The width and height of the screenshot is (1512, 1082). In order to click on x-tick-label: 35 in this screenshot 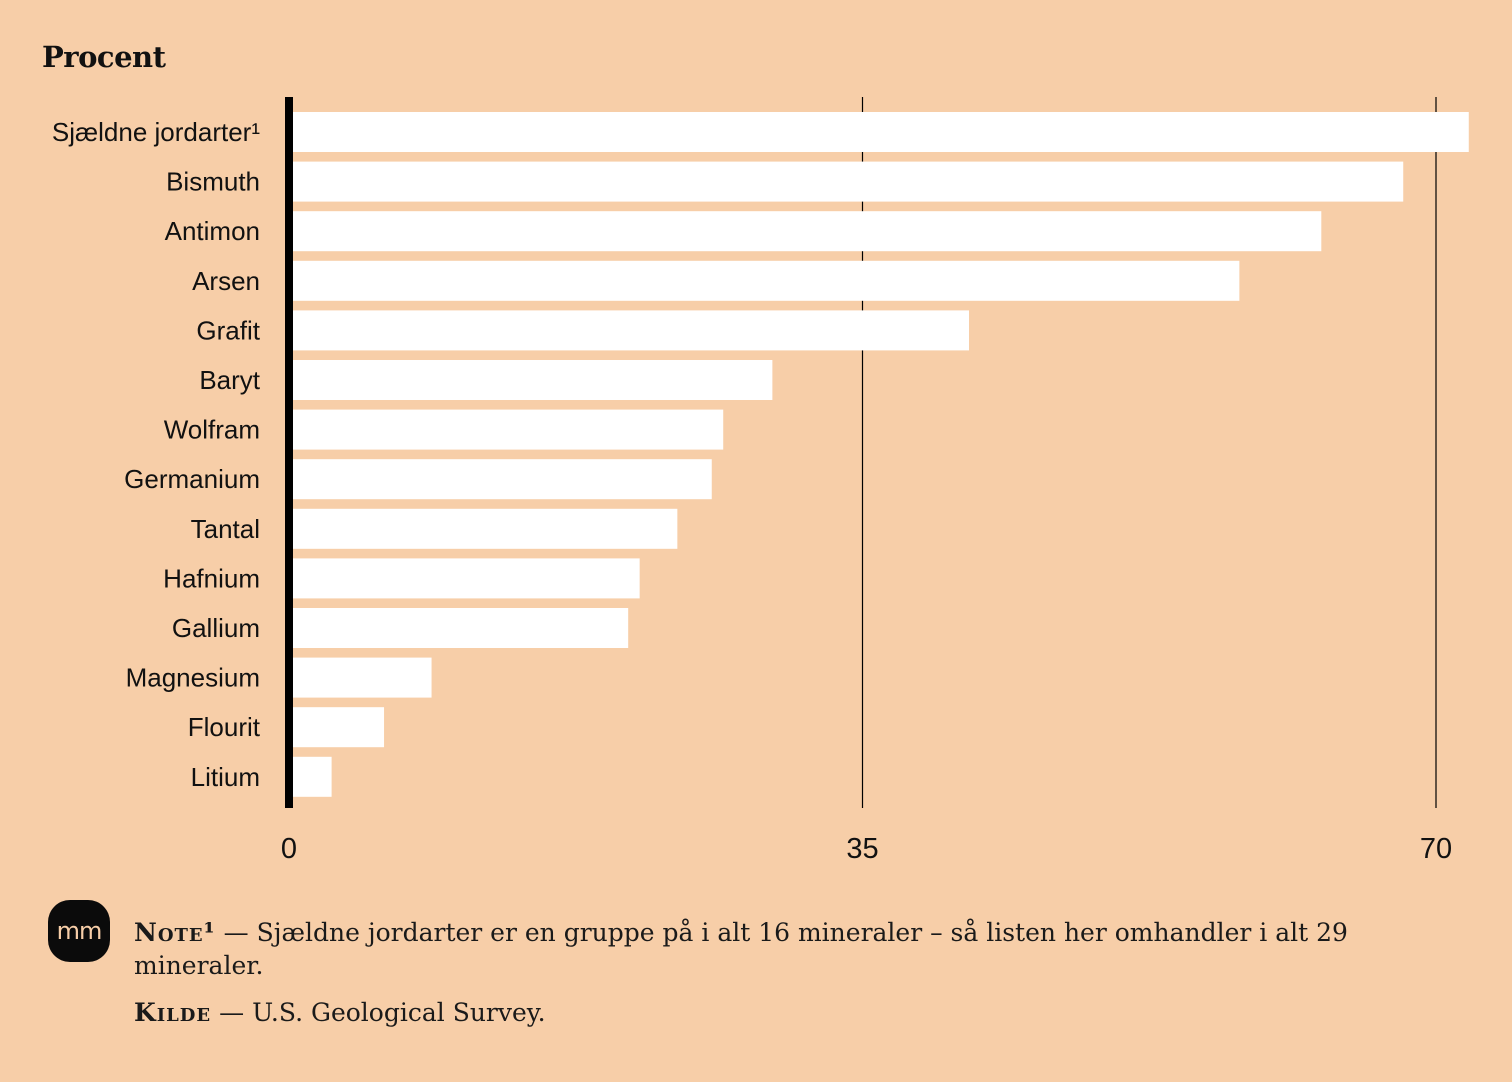, I will do `click(862, 849)`.